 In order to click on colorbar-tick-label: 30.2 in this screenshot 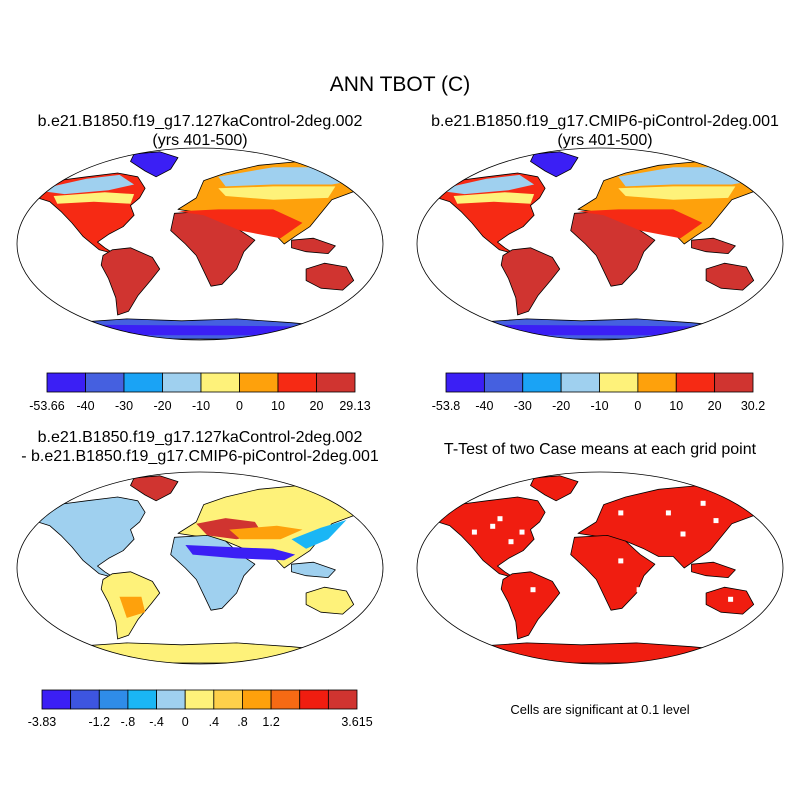, I will do `click(753, 406)`.